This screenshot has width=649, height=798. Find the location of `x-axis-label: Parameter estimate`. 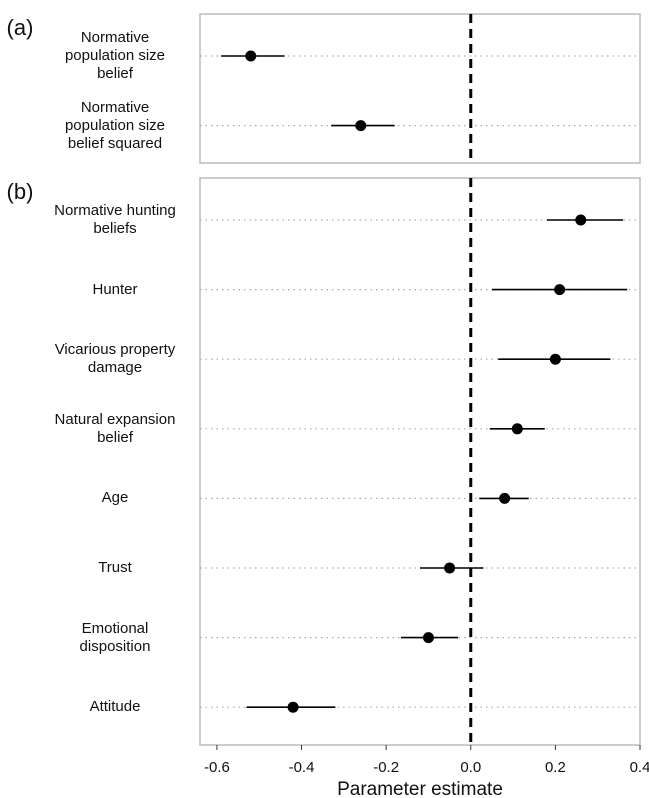

x-axis-label: Parameter estimate is located at coordinates (420, 788).